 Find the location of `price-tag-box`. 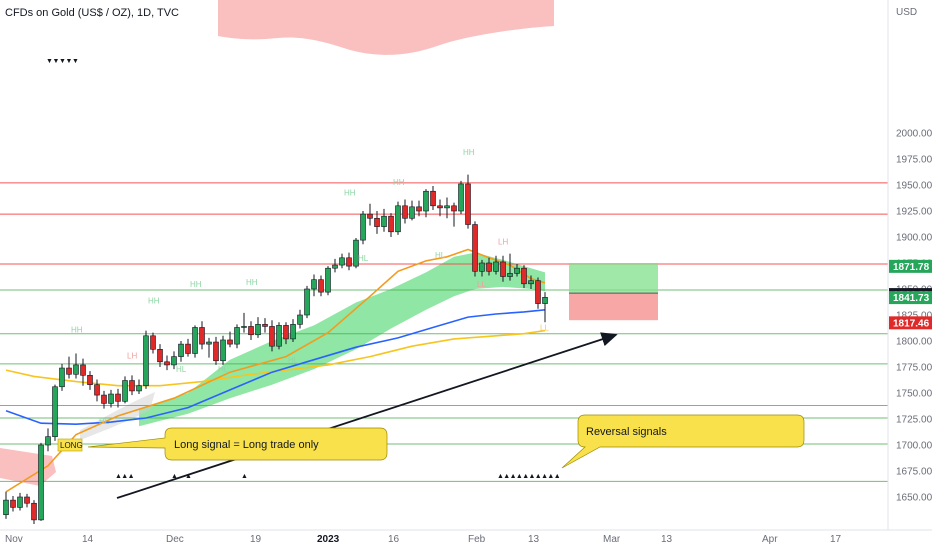

price-tag-box is located at coordinates (910, 266).